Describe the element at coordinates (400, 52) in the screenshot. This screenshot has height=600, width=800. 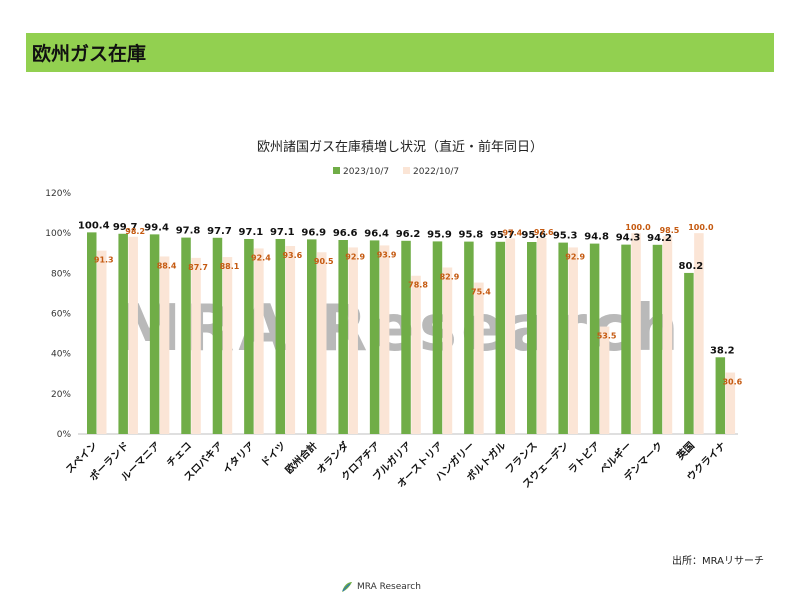
I see `header-bar: 欧州ガス在庫` at that location.